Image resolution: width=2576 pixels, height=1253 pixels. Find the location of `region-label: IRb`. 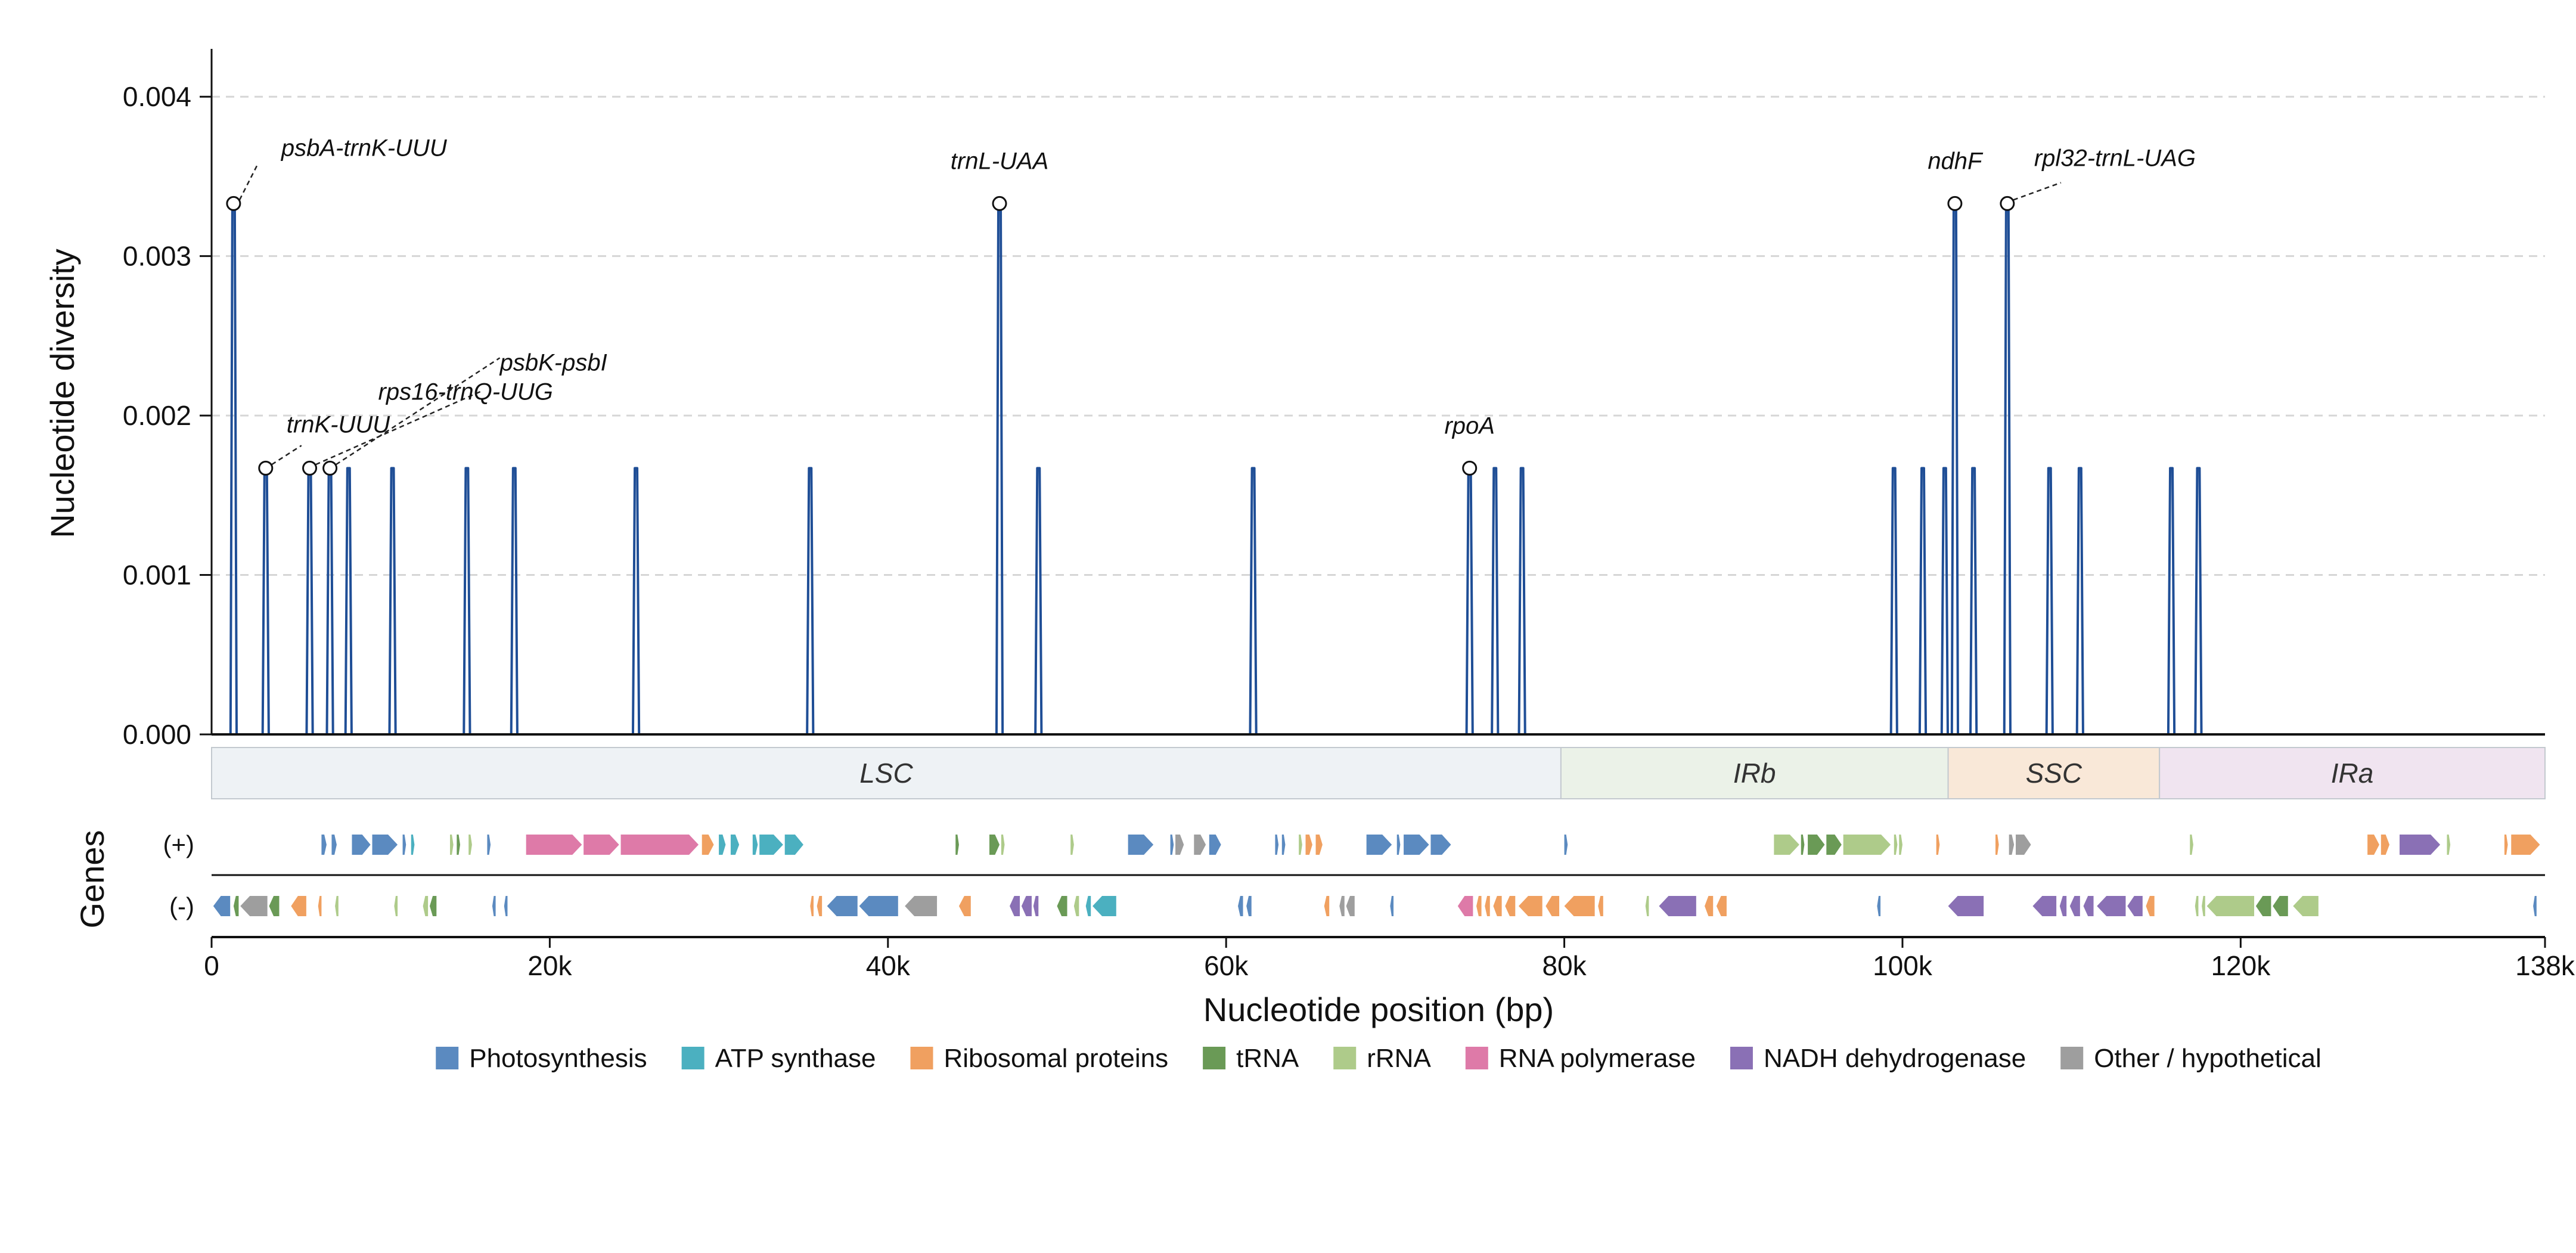

region-label: IRb is located at coordinates (1755, 773).